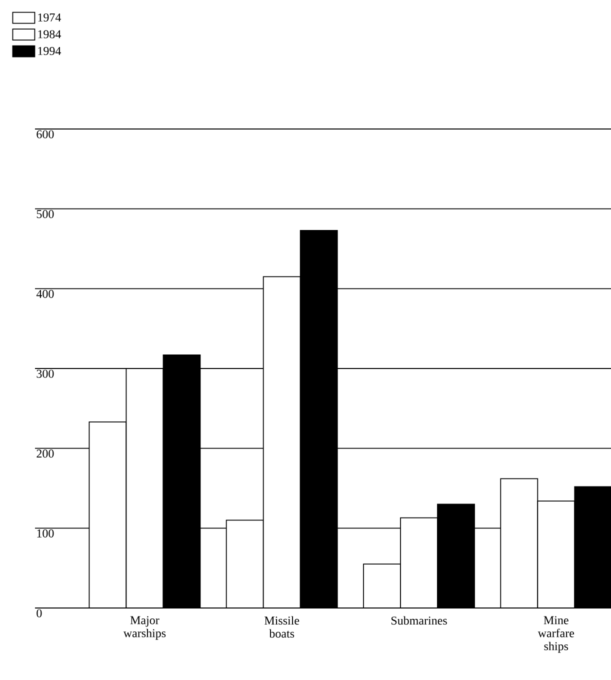 This screenshot has width=611, height=680. I want to click on legend-label: 1984, so click(49, 34).